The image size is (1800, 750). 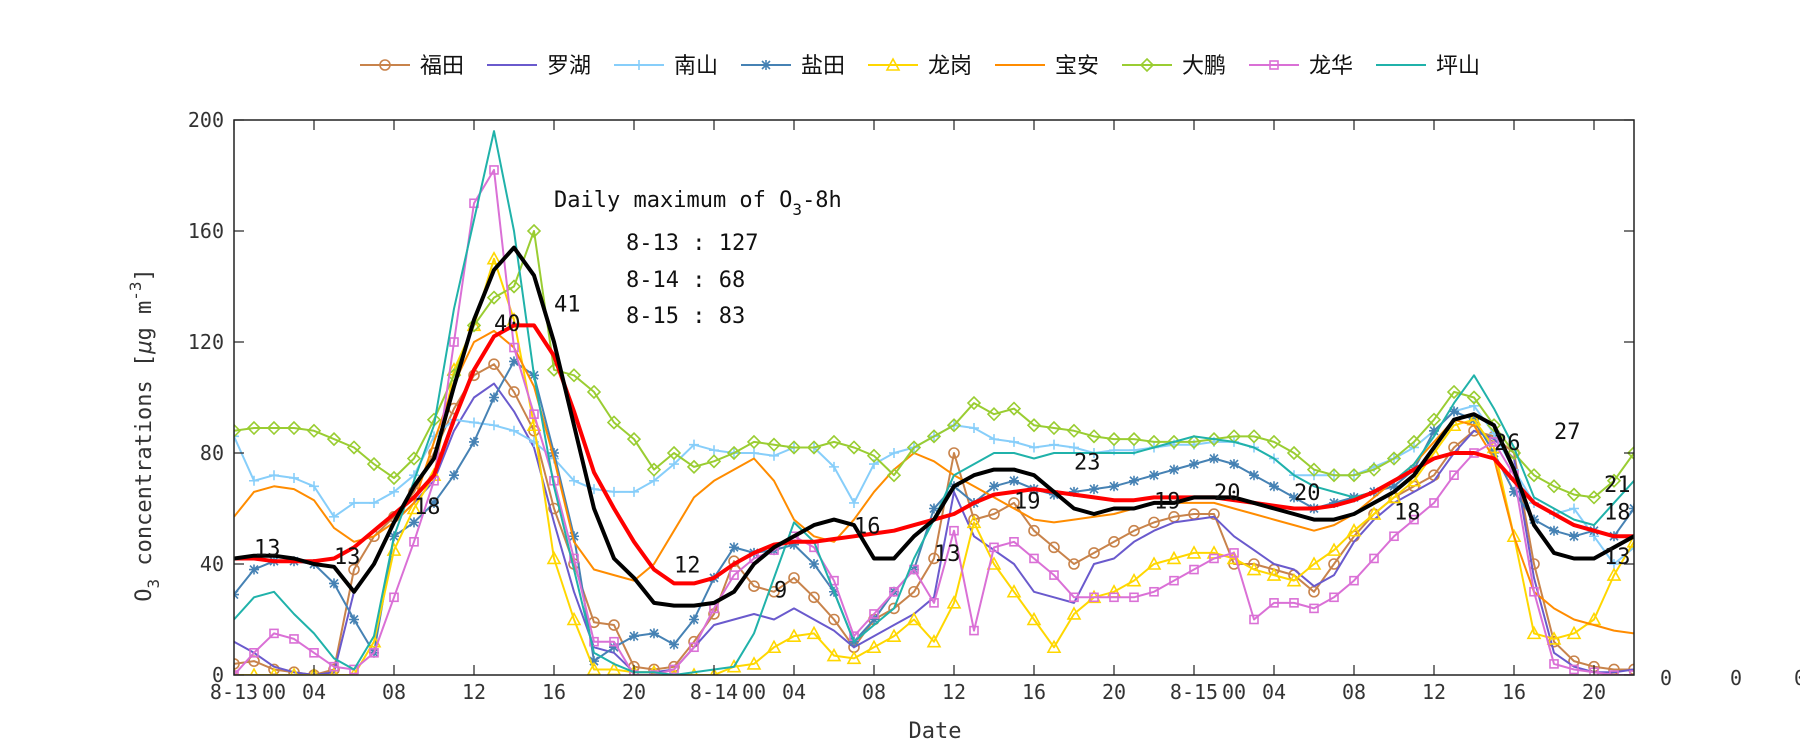 What do you see at coordinates (1027, 502) in the screenshot?
I see `value-label-9: 19` at bounding box center [1027, 502].